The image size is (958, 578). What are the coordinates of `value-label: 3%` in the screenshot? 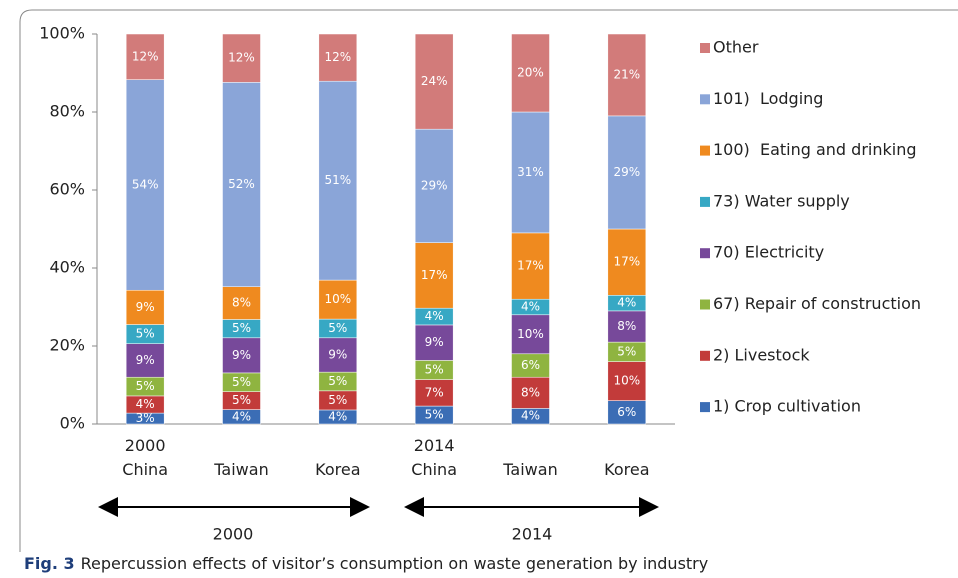 It's located at (145, 418).